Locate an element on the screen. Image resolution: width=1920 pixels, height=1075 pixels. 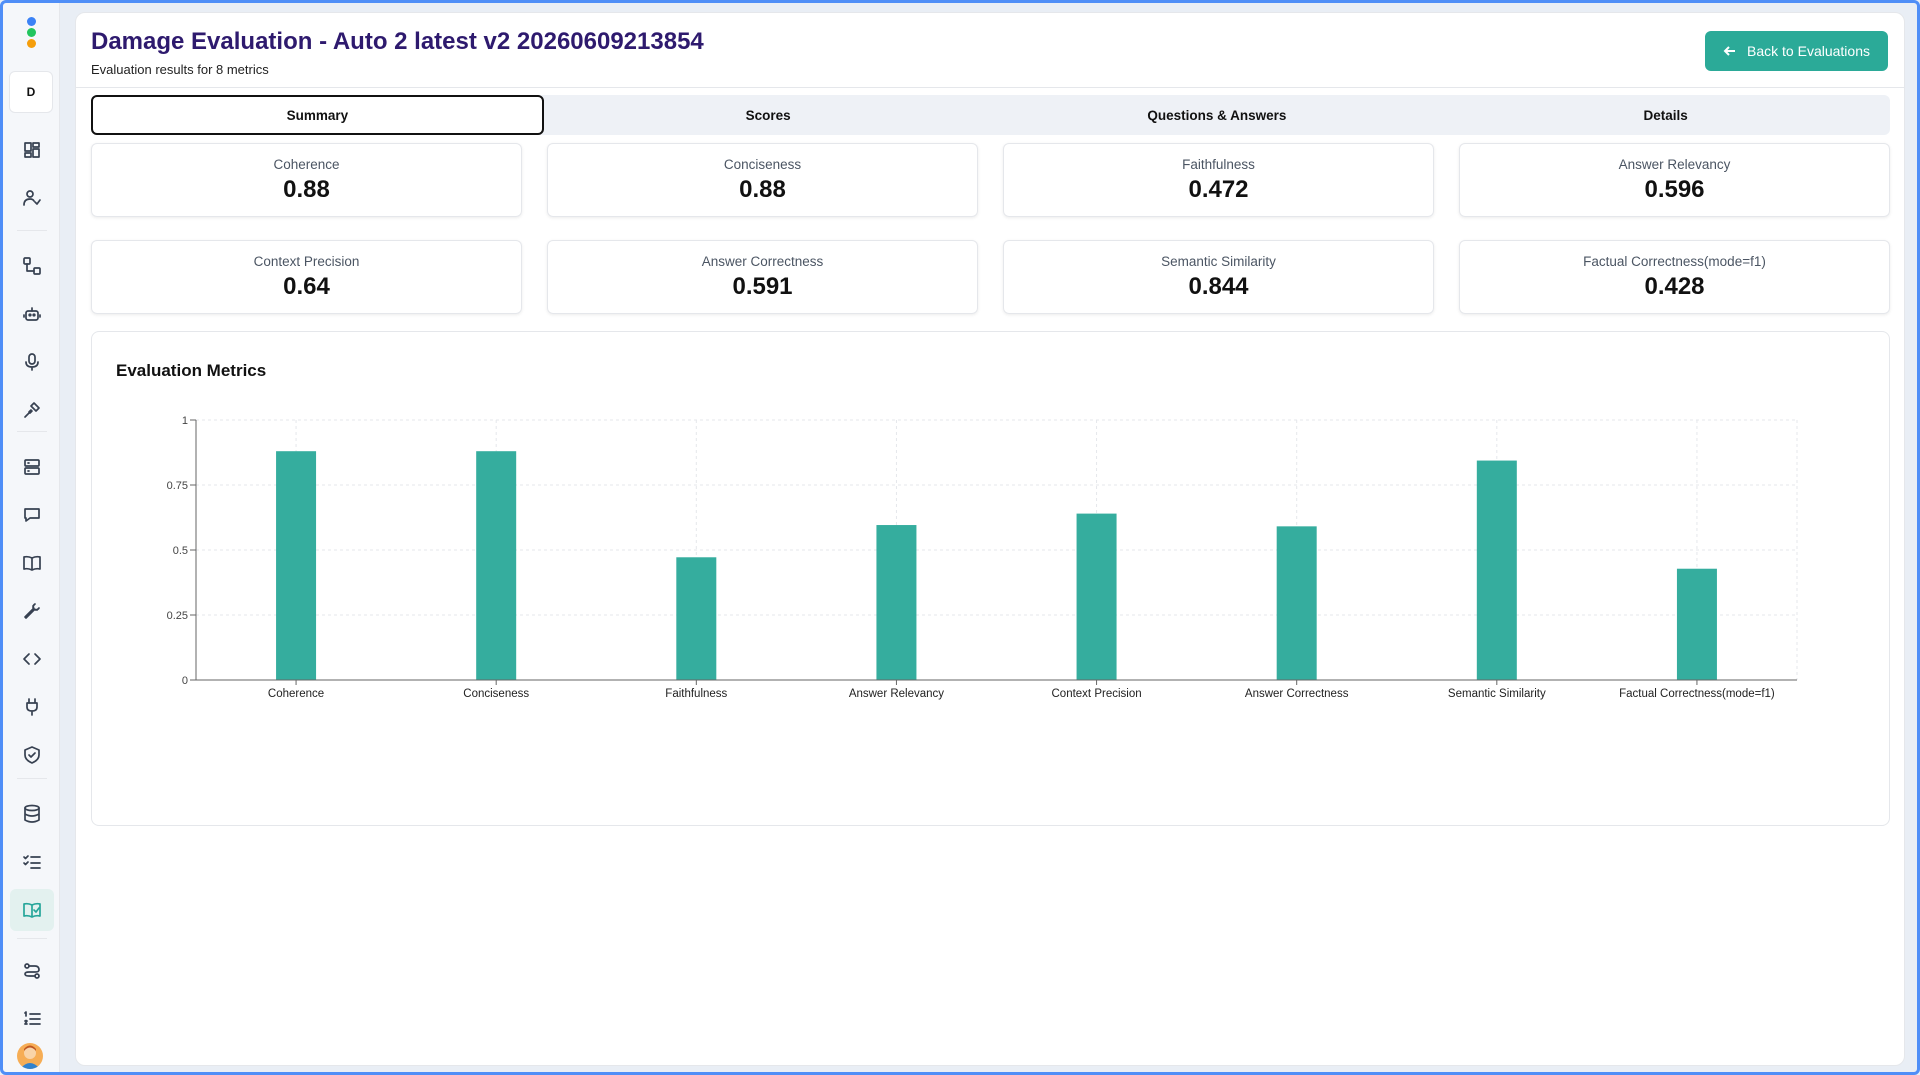
sidebar-item-bot is located at coordinates (32, 314).